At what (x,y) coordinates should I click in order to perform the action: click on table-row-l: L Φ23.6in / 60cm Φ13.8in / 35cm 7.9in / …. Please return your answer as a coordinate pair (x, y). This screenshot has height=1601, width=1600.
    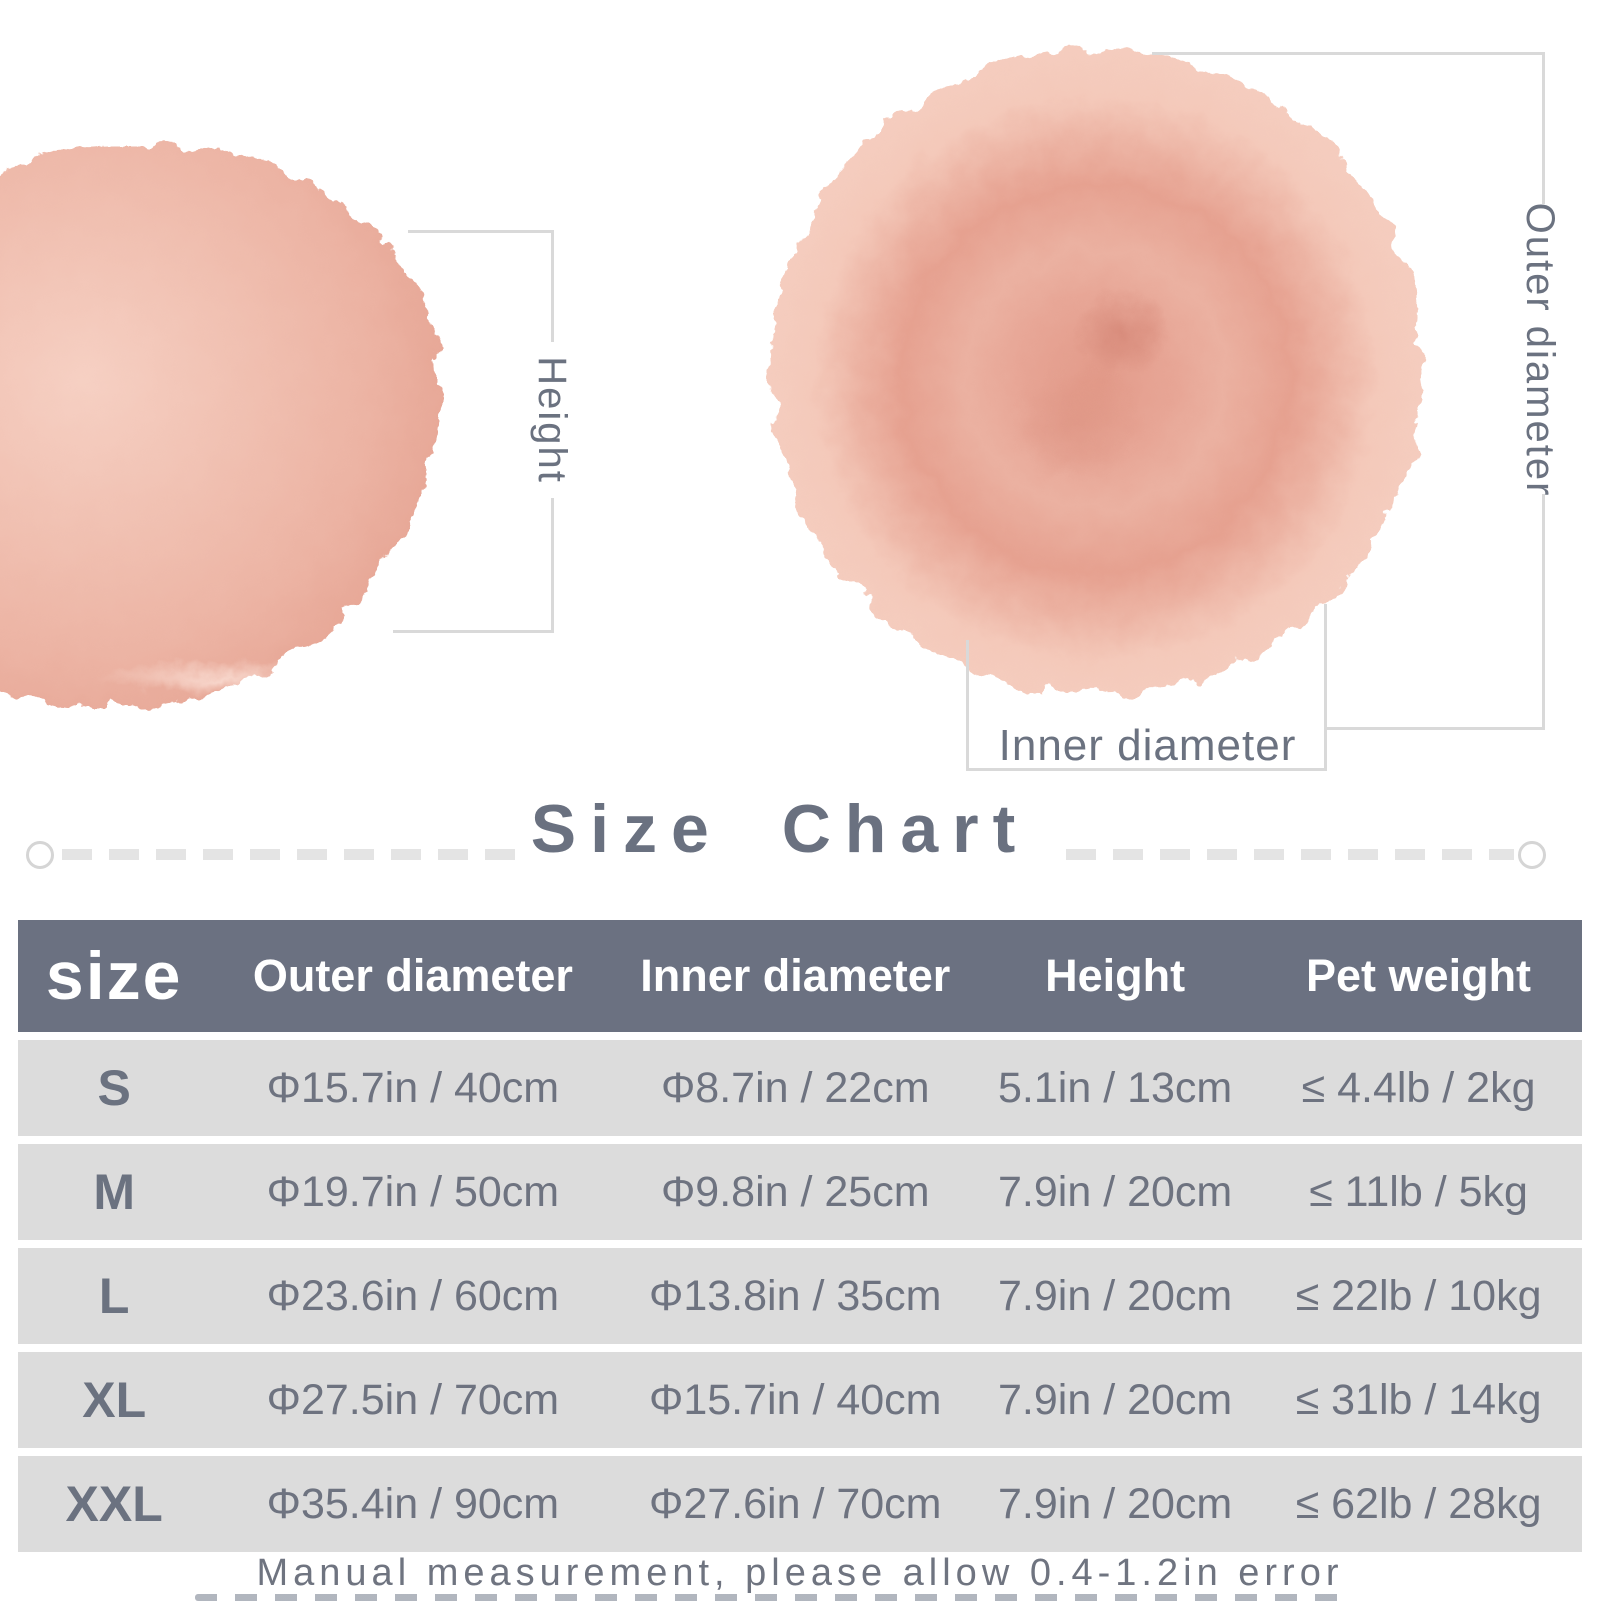
    Looking at the image, I should click on (800, 1296).